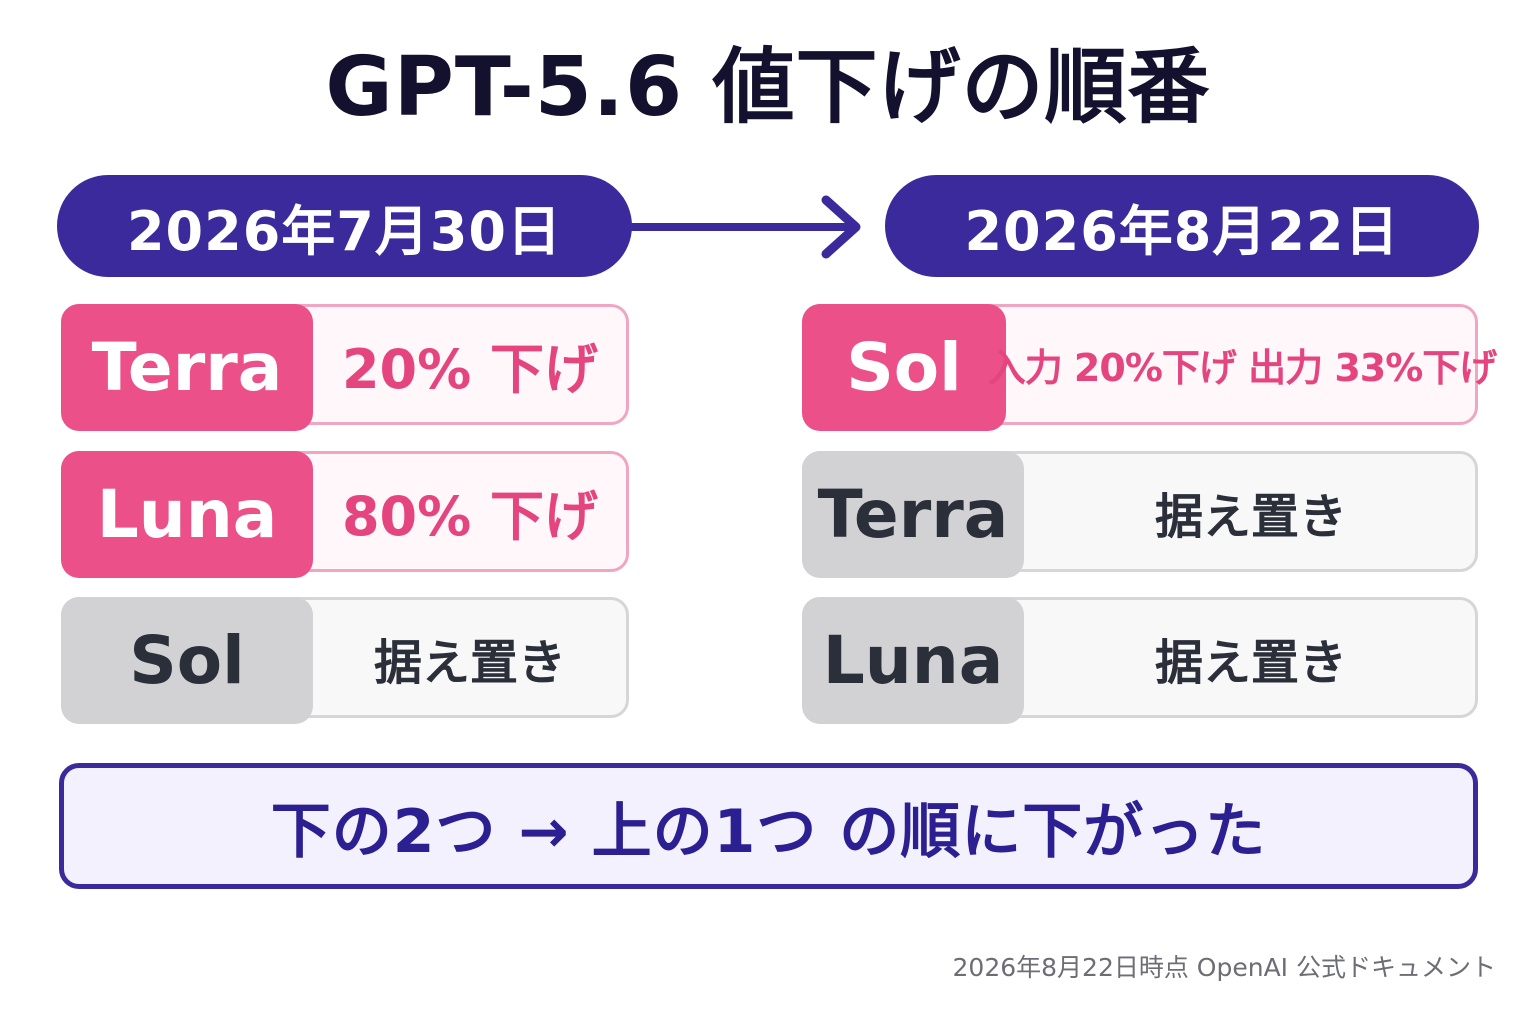  Describe the element at coordinates (344, 226) in the screenshot. I see `date-pill-first: 2026年7月30日` at that location.